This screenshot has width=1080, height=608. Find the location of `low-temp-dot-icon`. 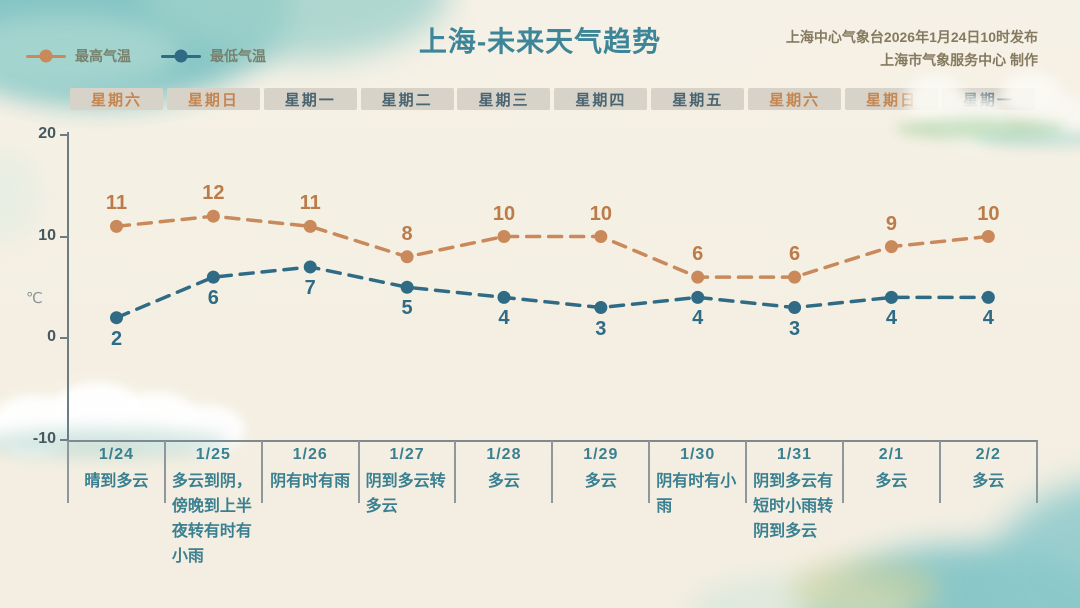

low-temp-dot-icon is located at coordinates (181, 56).